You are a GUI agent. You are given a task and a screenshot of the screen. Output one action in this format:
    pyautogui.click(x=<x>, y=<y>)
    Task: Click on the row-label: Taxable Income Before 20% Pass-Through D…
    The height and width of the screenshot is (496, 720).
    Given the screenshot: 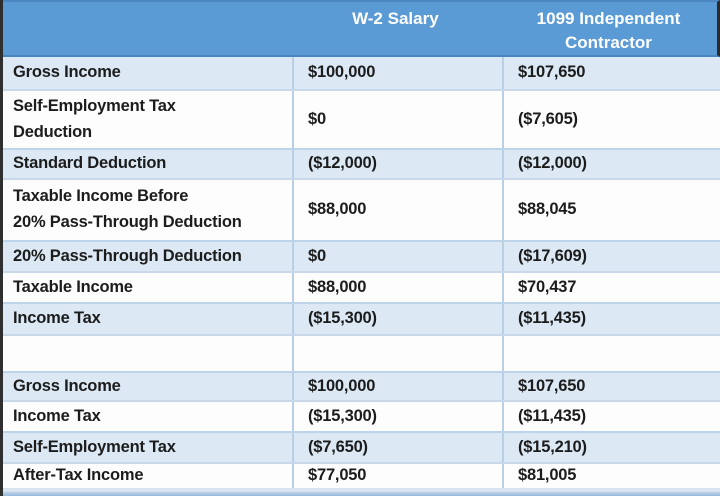 What is the action you would take?
    pyautogui.click(x=127, y=209)
    